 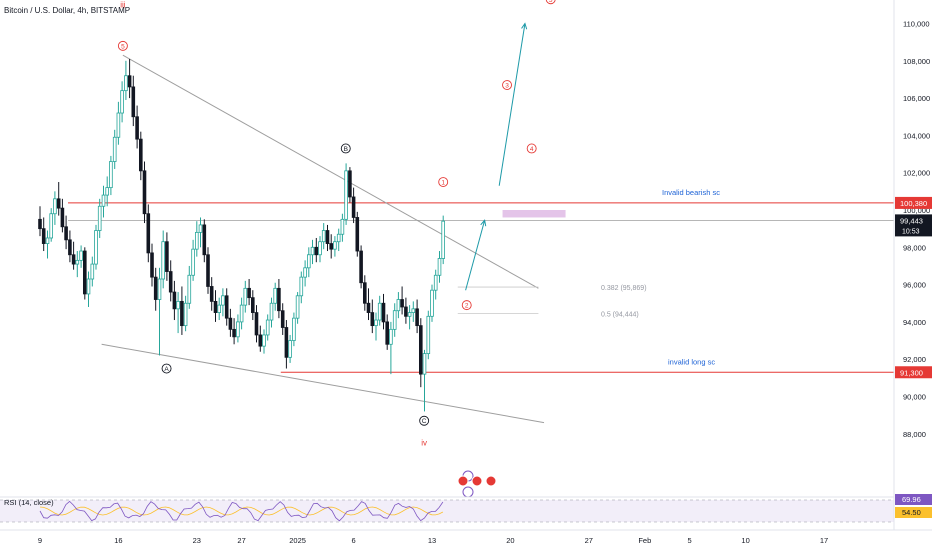 I want to click on y-tick-label: 92,000, so click(x=914, y=359).